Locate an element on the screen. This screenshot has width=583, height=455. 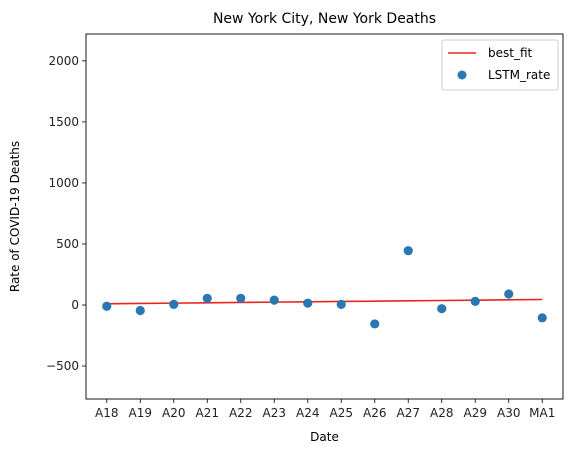
x-tick-label: A20 is located at coordinates (173, 413).